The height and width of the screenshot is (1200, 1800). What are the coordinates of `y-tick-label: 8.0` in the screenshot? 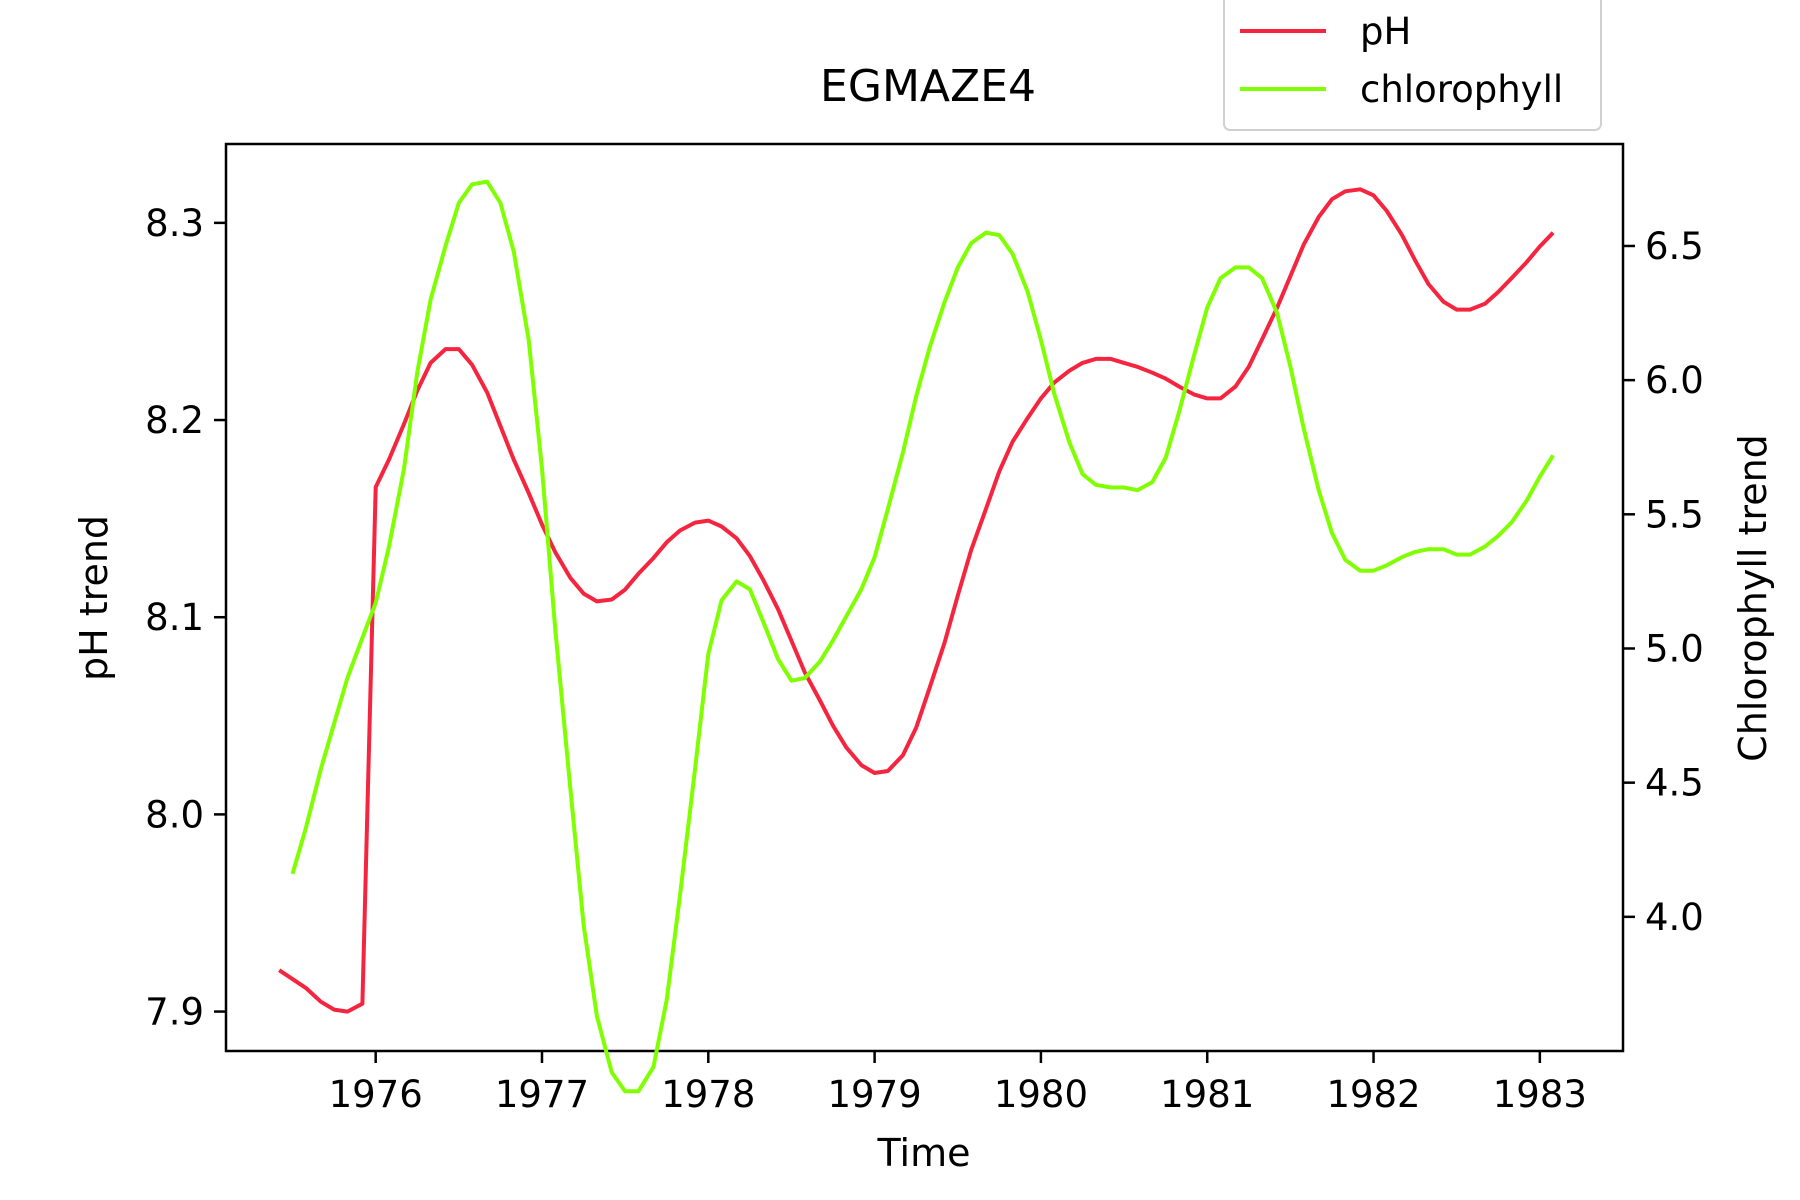 It's located at (174, 814).